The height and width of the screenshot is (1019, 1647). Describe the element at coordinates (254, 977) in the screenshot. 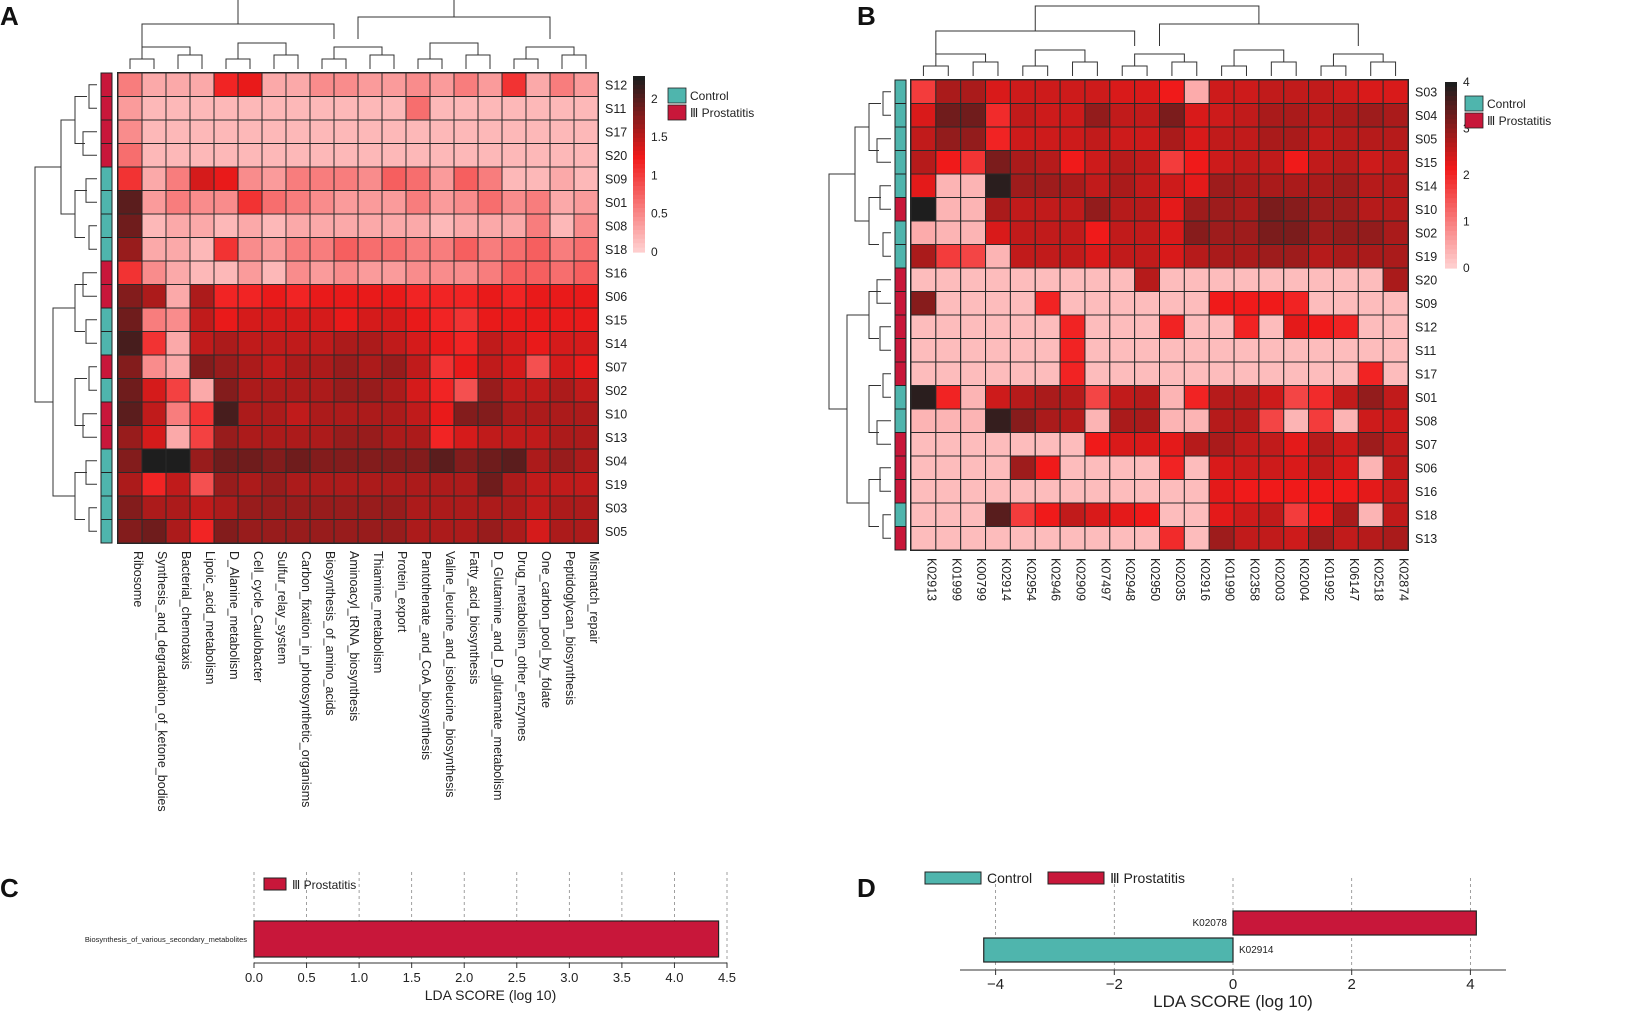

I see `x-tick-label: 0.0` at that location.